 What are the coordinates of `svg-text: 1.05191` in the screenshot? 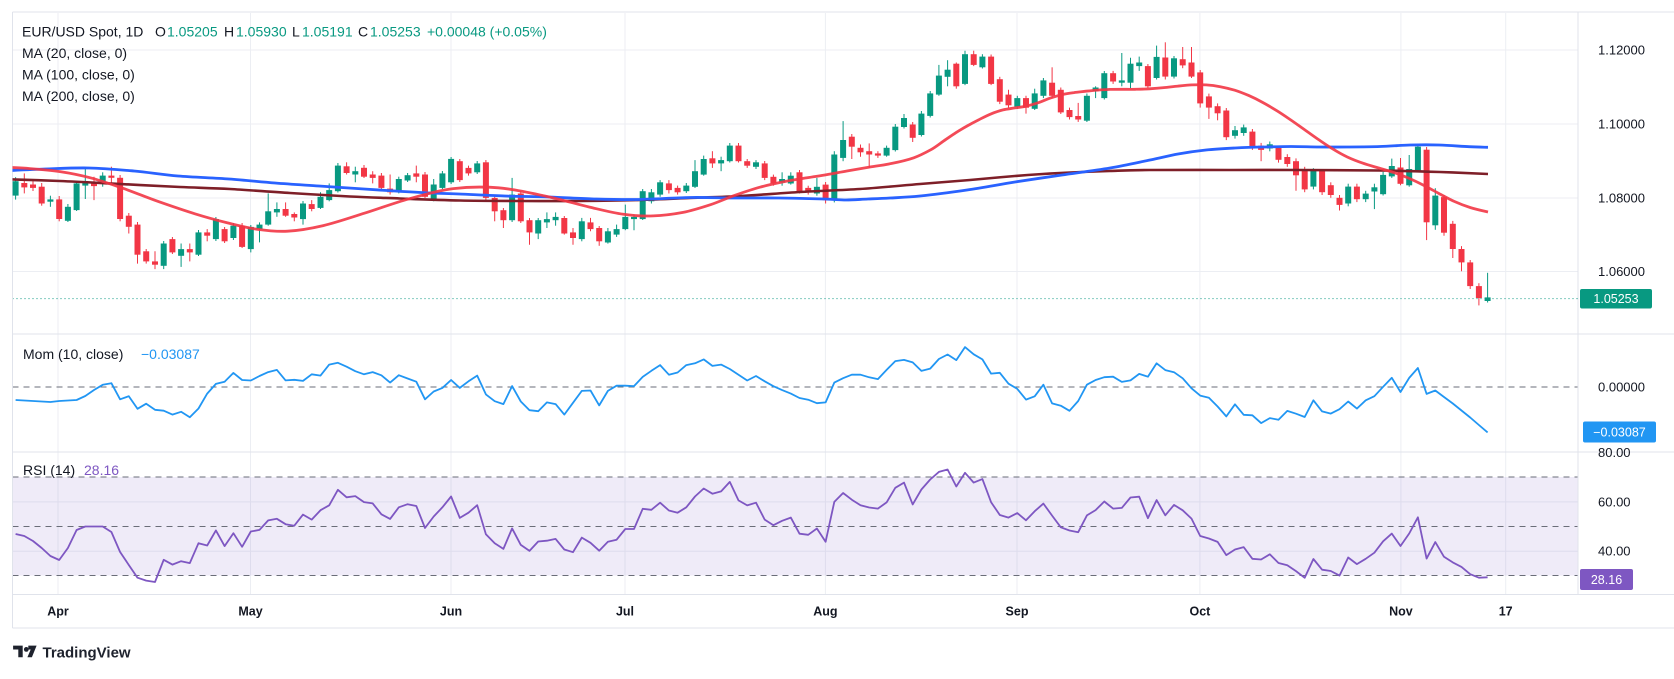 It's located at (327, 32).